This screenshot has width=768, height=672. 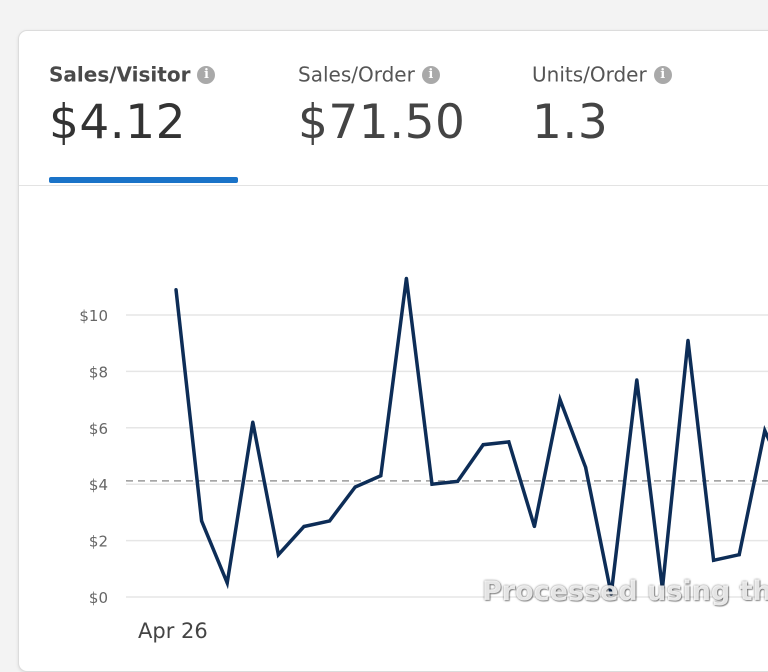 I want to click on y-tick-label: $0, so click(x=98, y=598).